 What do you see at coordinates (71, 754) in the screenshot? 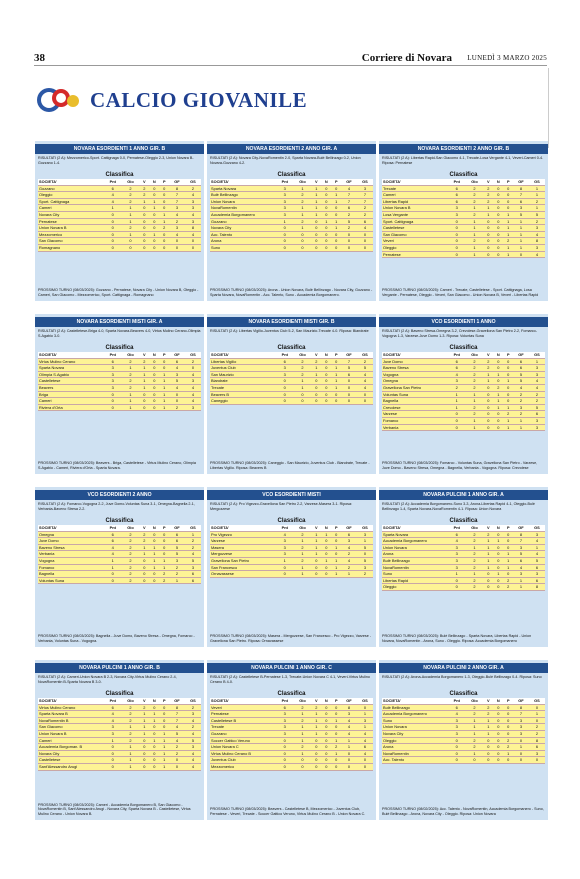
I see `team-name: Novara City` at bounding box center [71, 754].